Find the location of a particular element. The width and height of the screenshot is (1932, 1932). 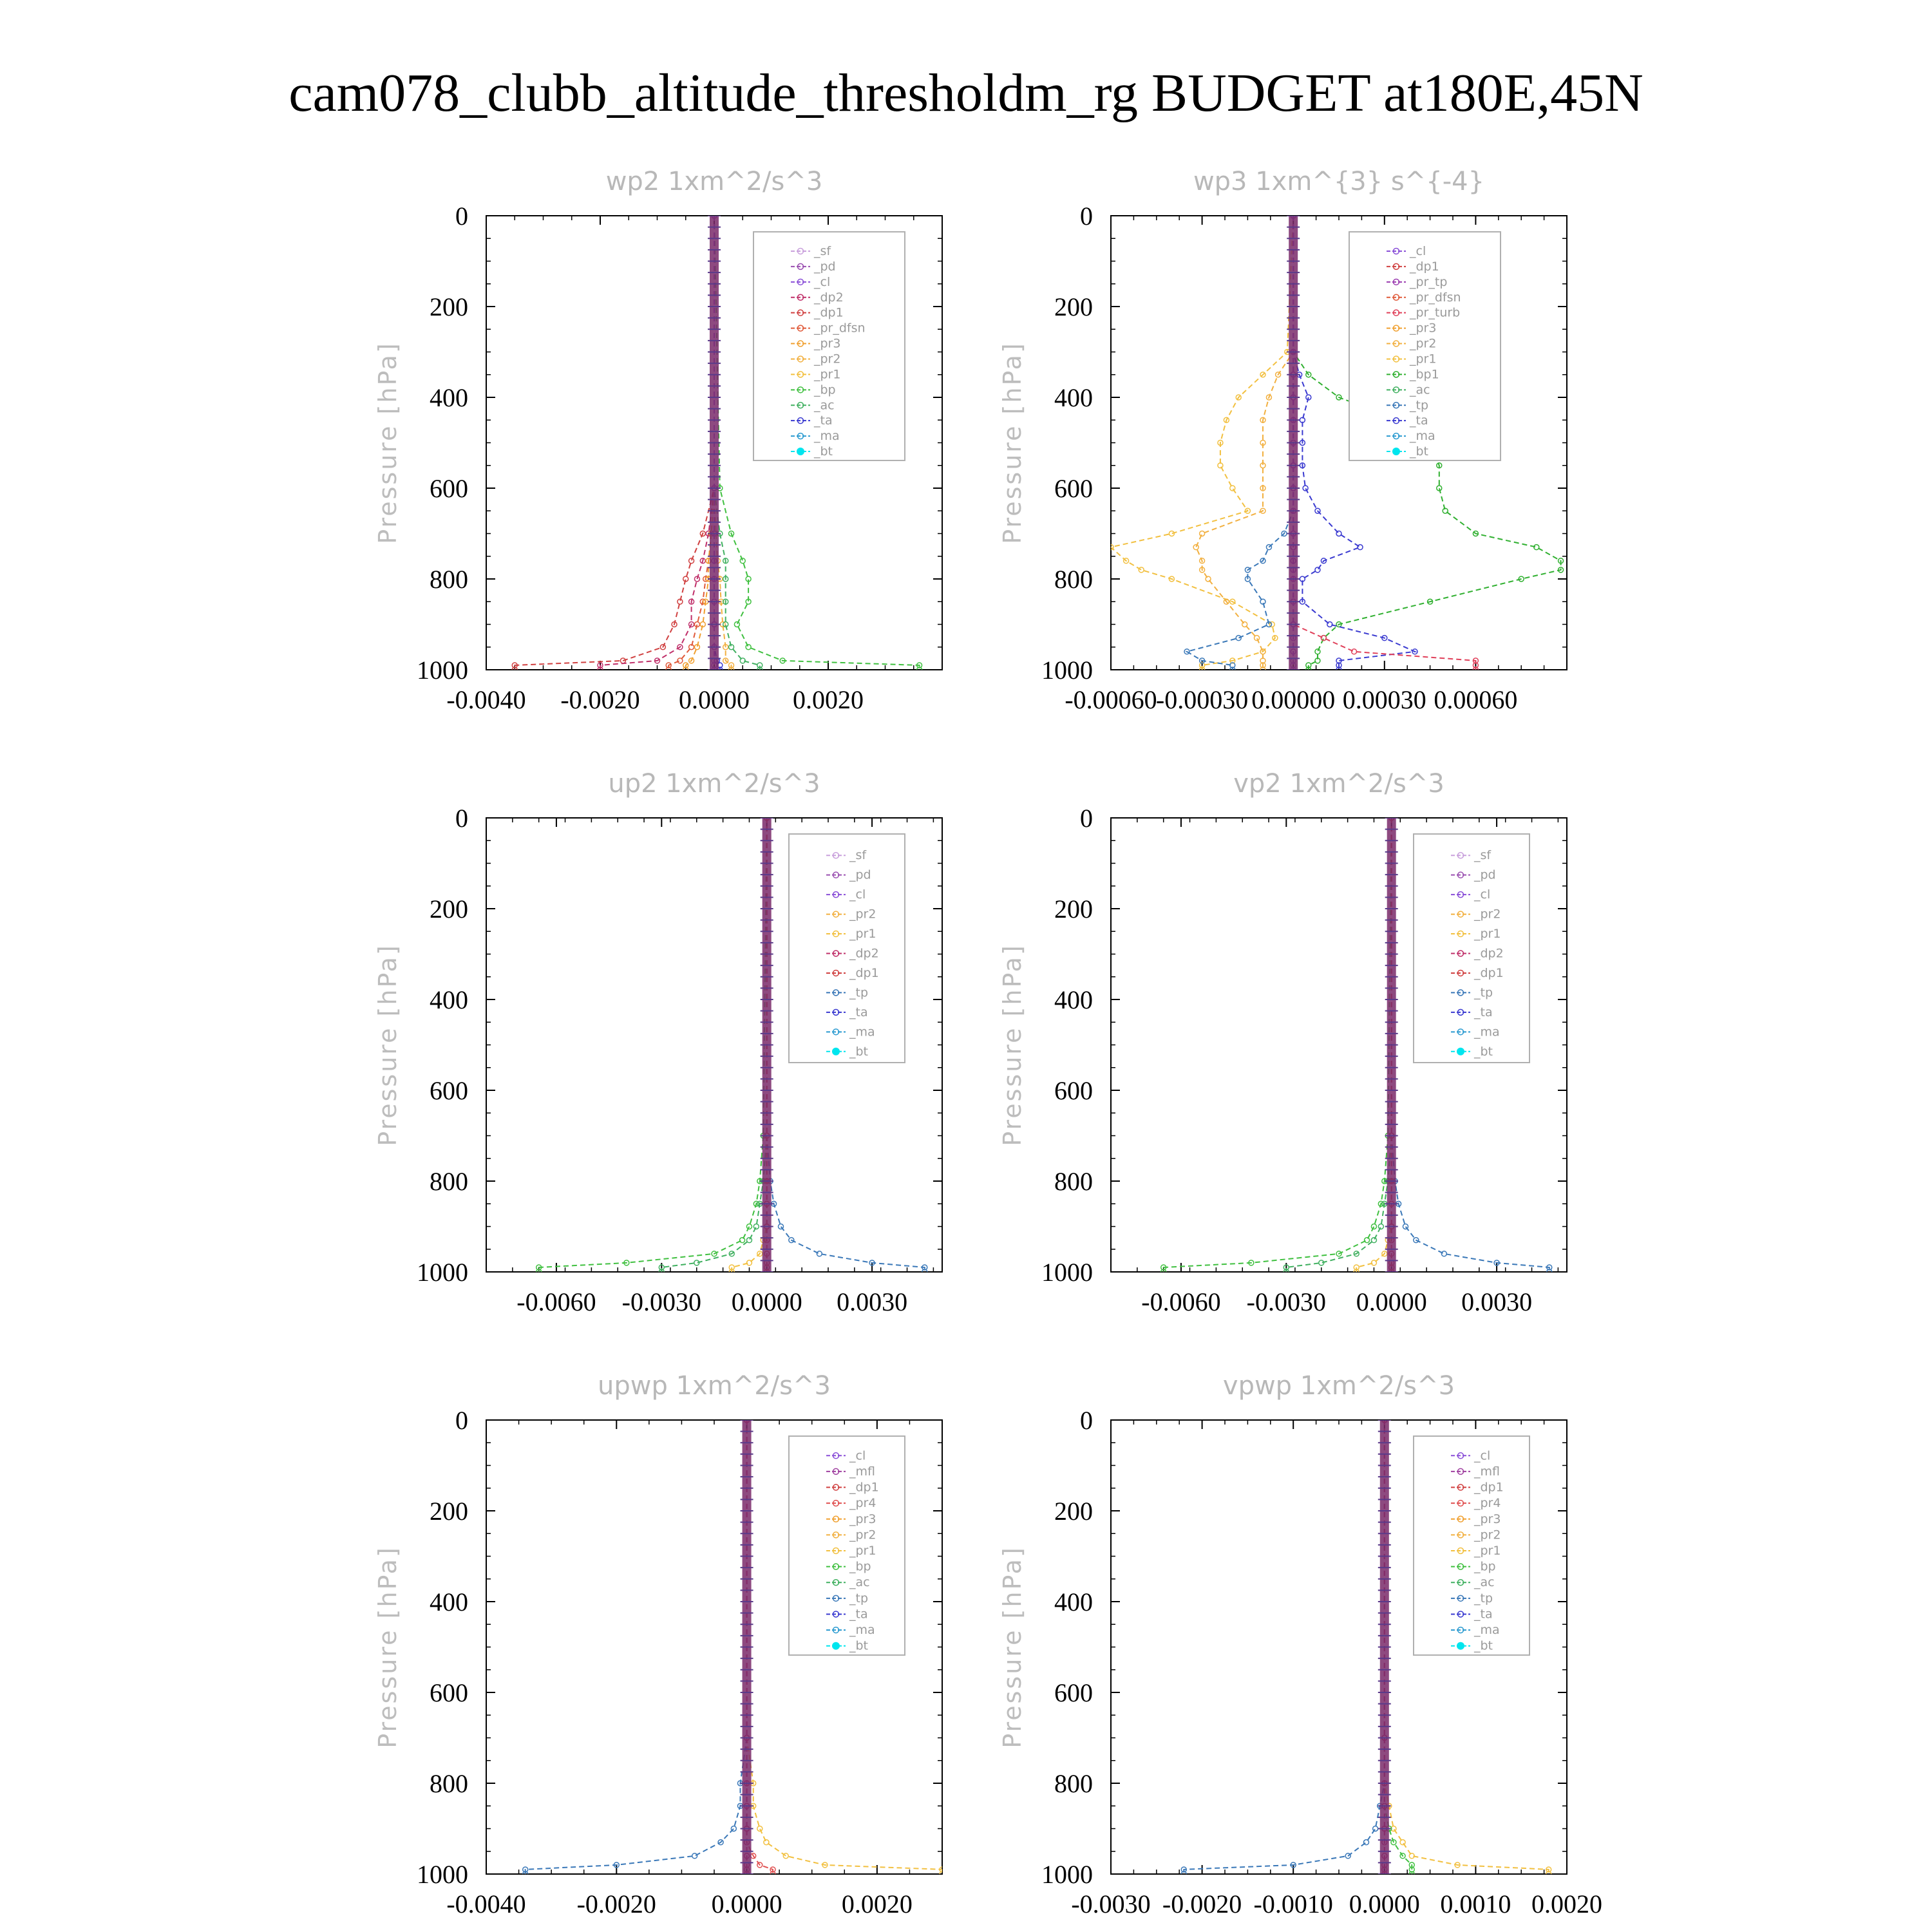

panel-title: wp3 1xm^{3} s^{-4} is located at coordinates (1339, 182).